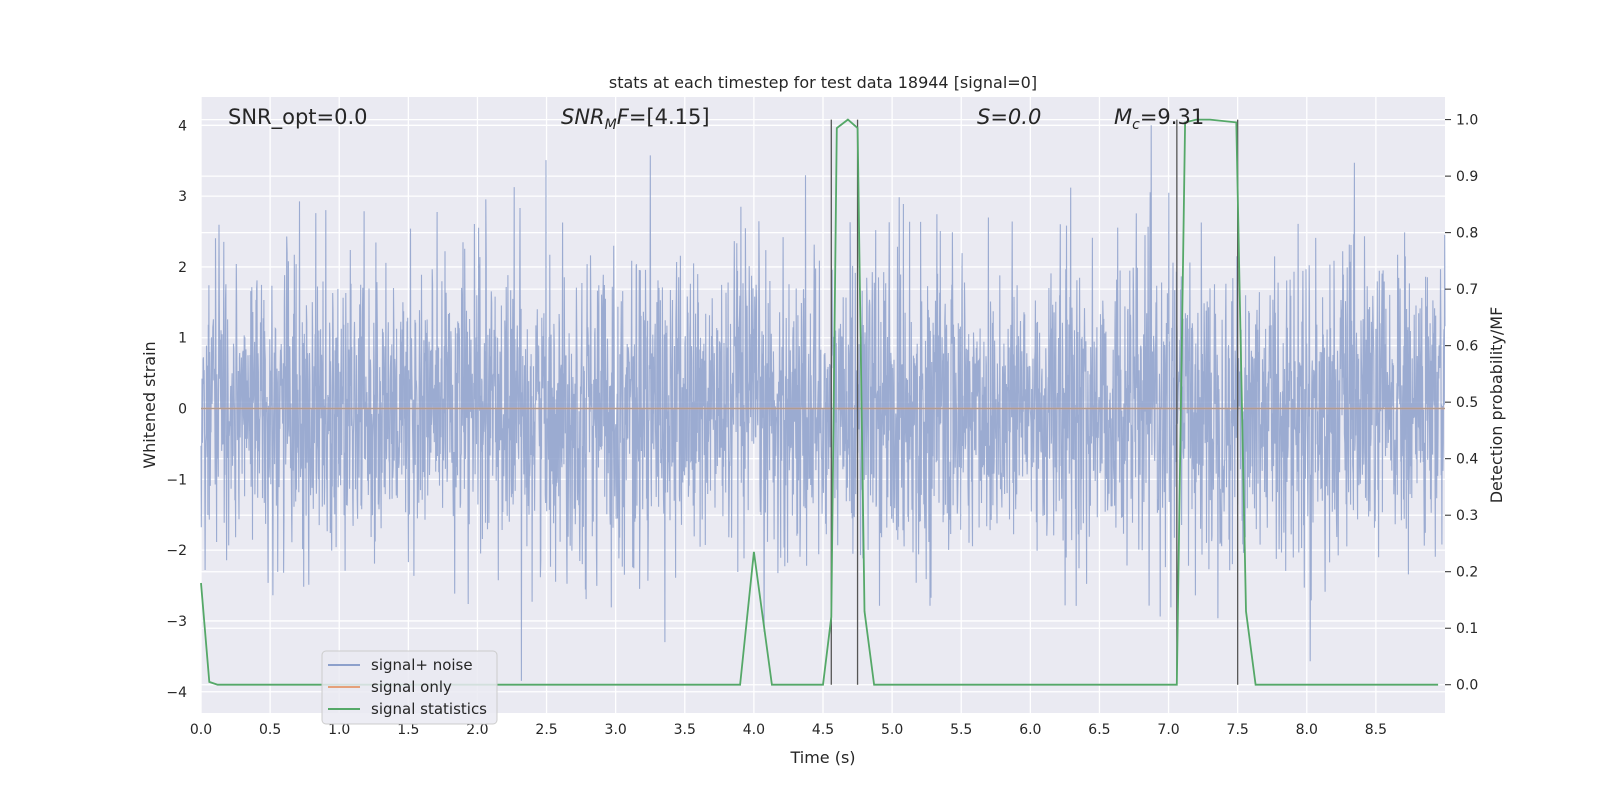 The image size is (1600, 800). Describe the element at coordinates (182, 268) in the screenshot. I see `y-tick-label-left: 2` at that location.